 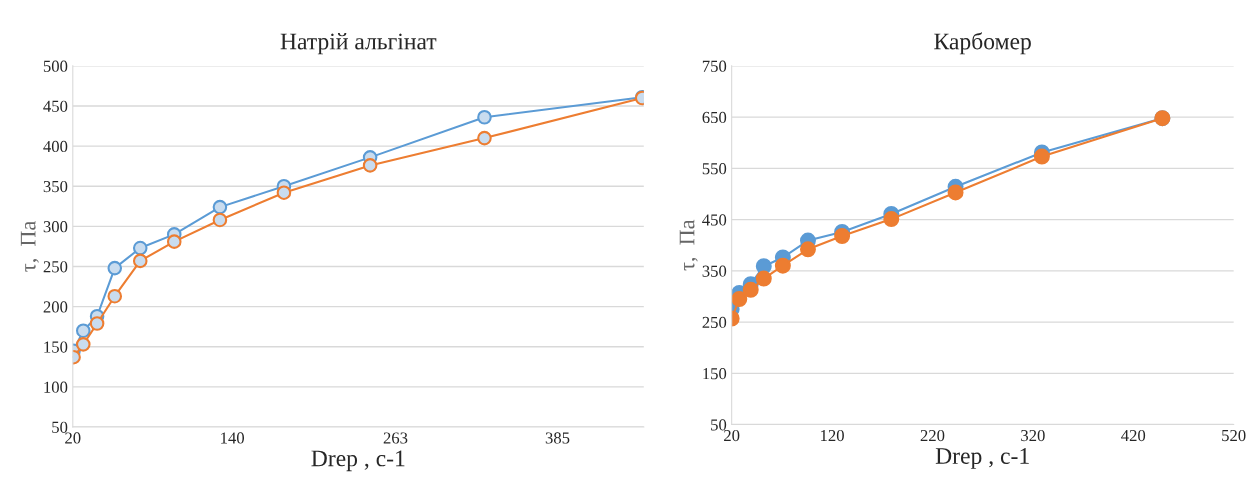 I want to click on x-tick-label: 320, so click(x=1033, y=435).